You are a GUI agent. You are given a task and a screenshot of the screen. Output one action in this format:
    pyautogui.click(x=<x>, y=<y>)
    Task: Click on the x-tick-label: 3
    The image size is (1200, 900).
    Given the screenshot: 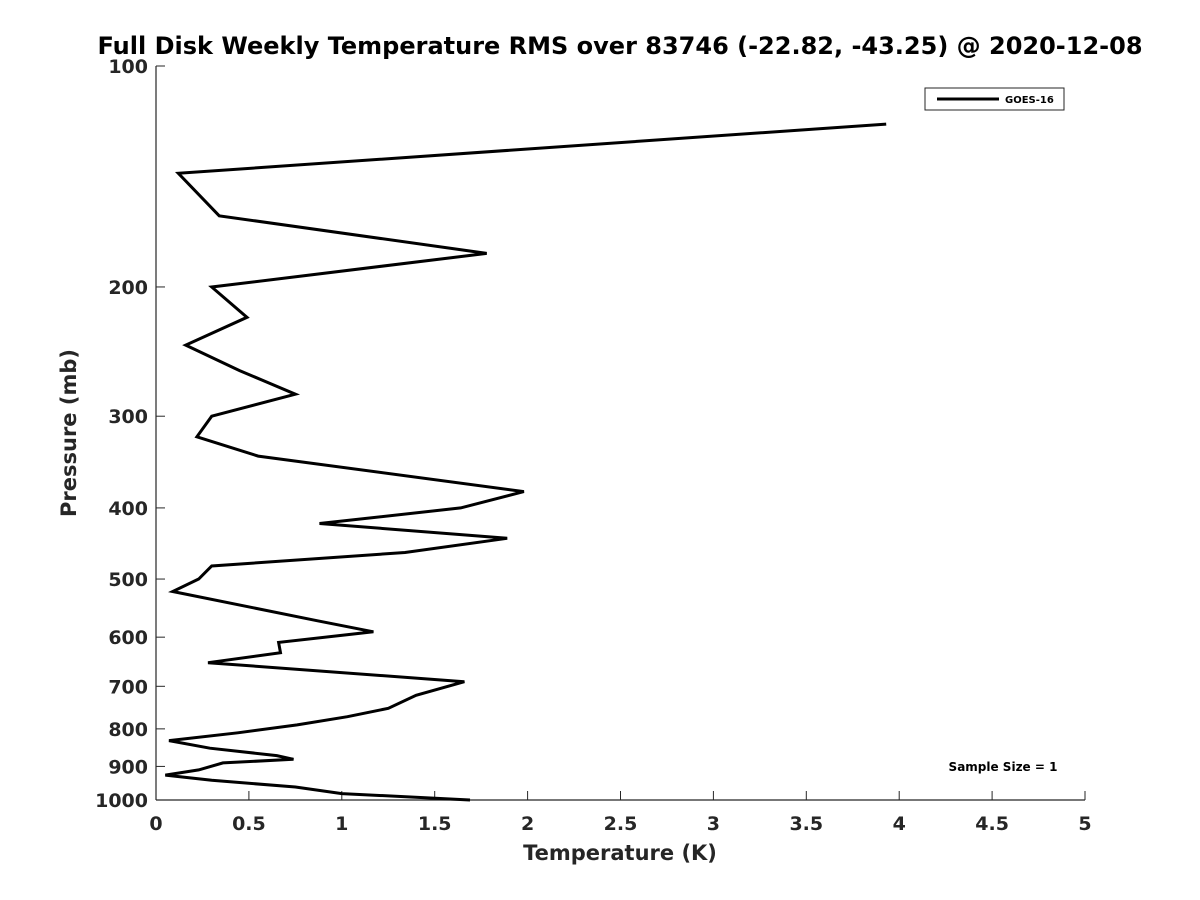 What is the action you would take?
    pyautogui.click(x=713, y=824)
    